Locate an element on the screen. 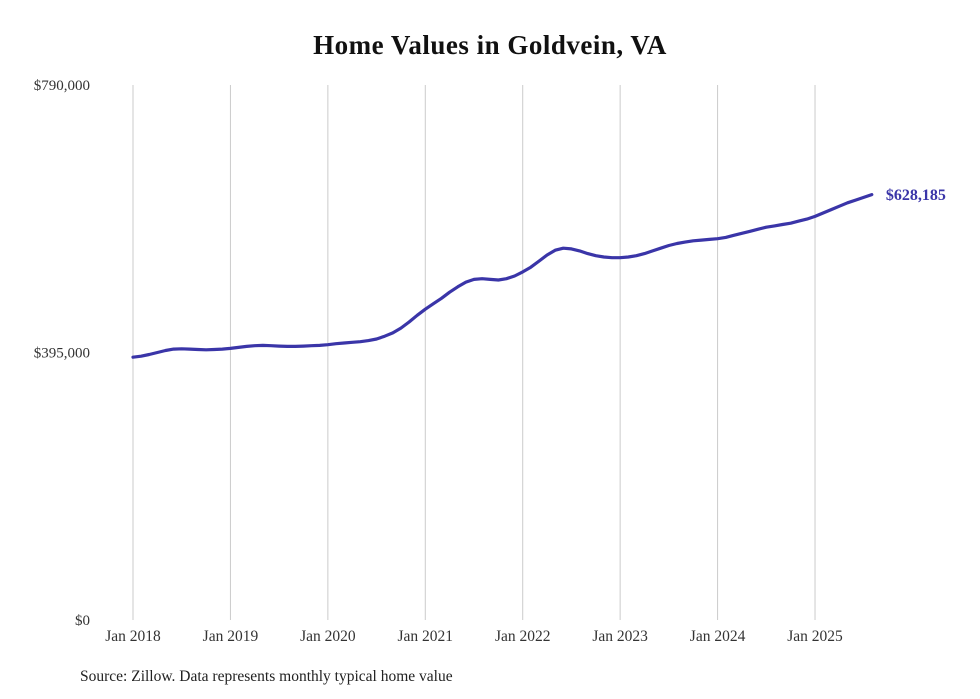  x-tick-label: Jan 2025 is located at coordinates (815, 636).